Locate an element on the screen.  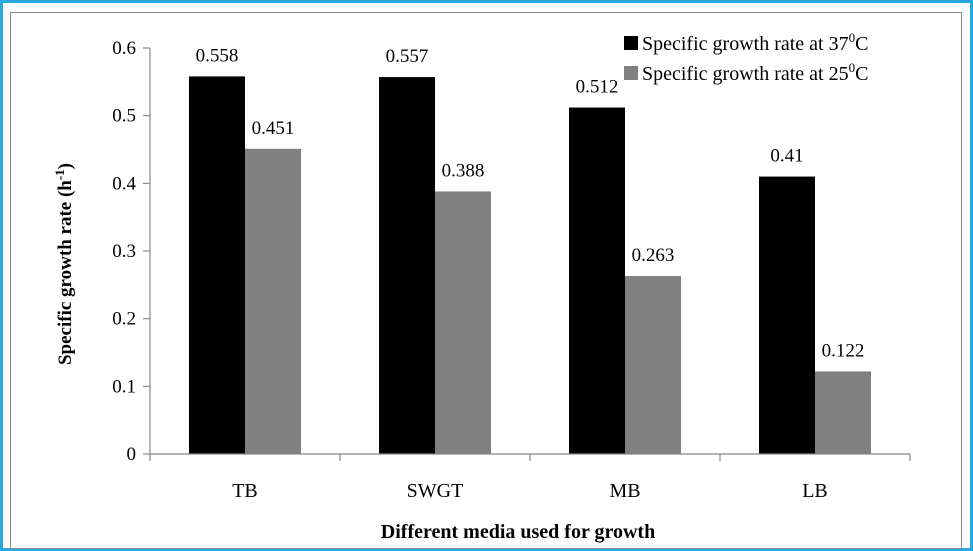
legend-label-series-1-sup: 0 is located at coordinates (852, 37).